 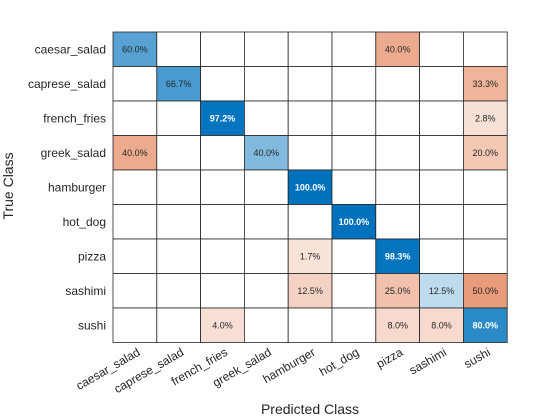 What do you see at coordinates (179, 118) in the screenshot?
I see `cell-french_fries-caprese_salad` at bounding box center [179, 118].